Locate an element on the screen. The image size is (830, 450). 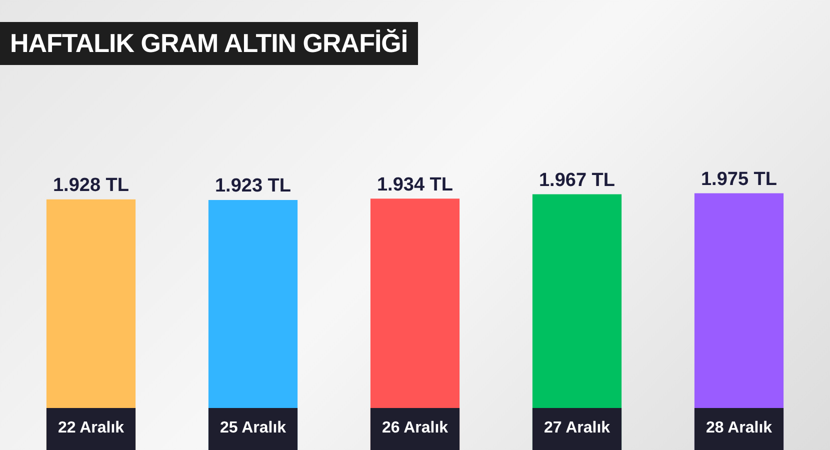
data-label: 1.934 TL is located at coordinates (415, 185).